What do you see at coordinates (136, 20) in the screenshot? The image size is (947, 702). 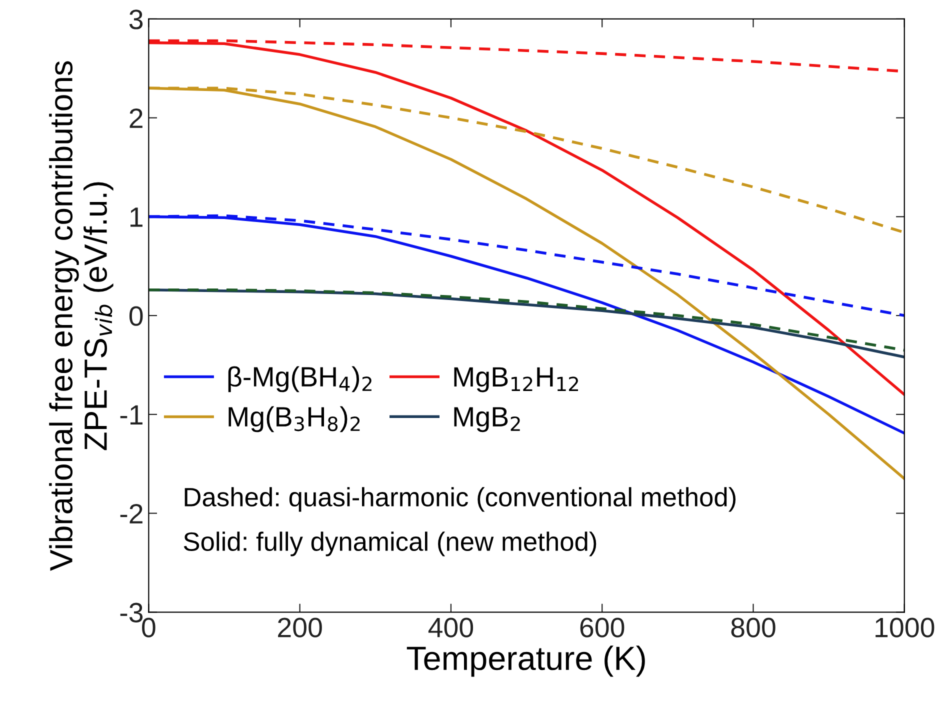 I see `y-tick-label: 3` at bounding box center [136, 20].